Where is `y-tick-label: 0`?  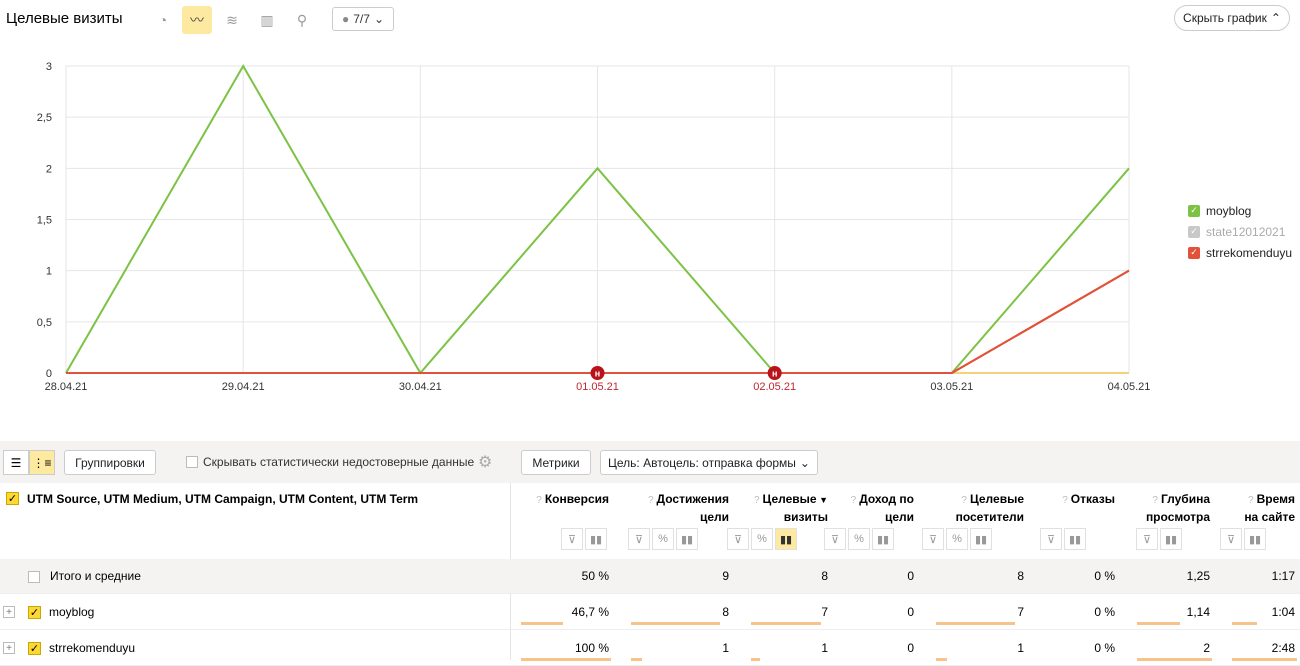
y-tick-label: 0 is located at coordinates (49, 374).